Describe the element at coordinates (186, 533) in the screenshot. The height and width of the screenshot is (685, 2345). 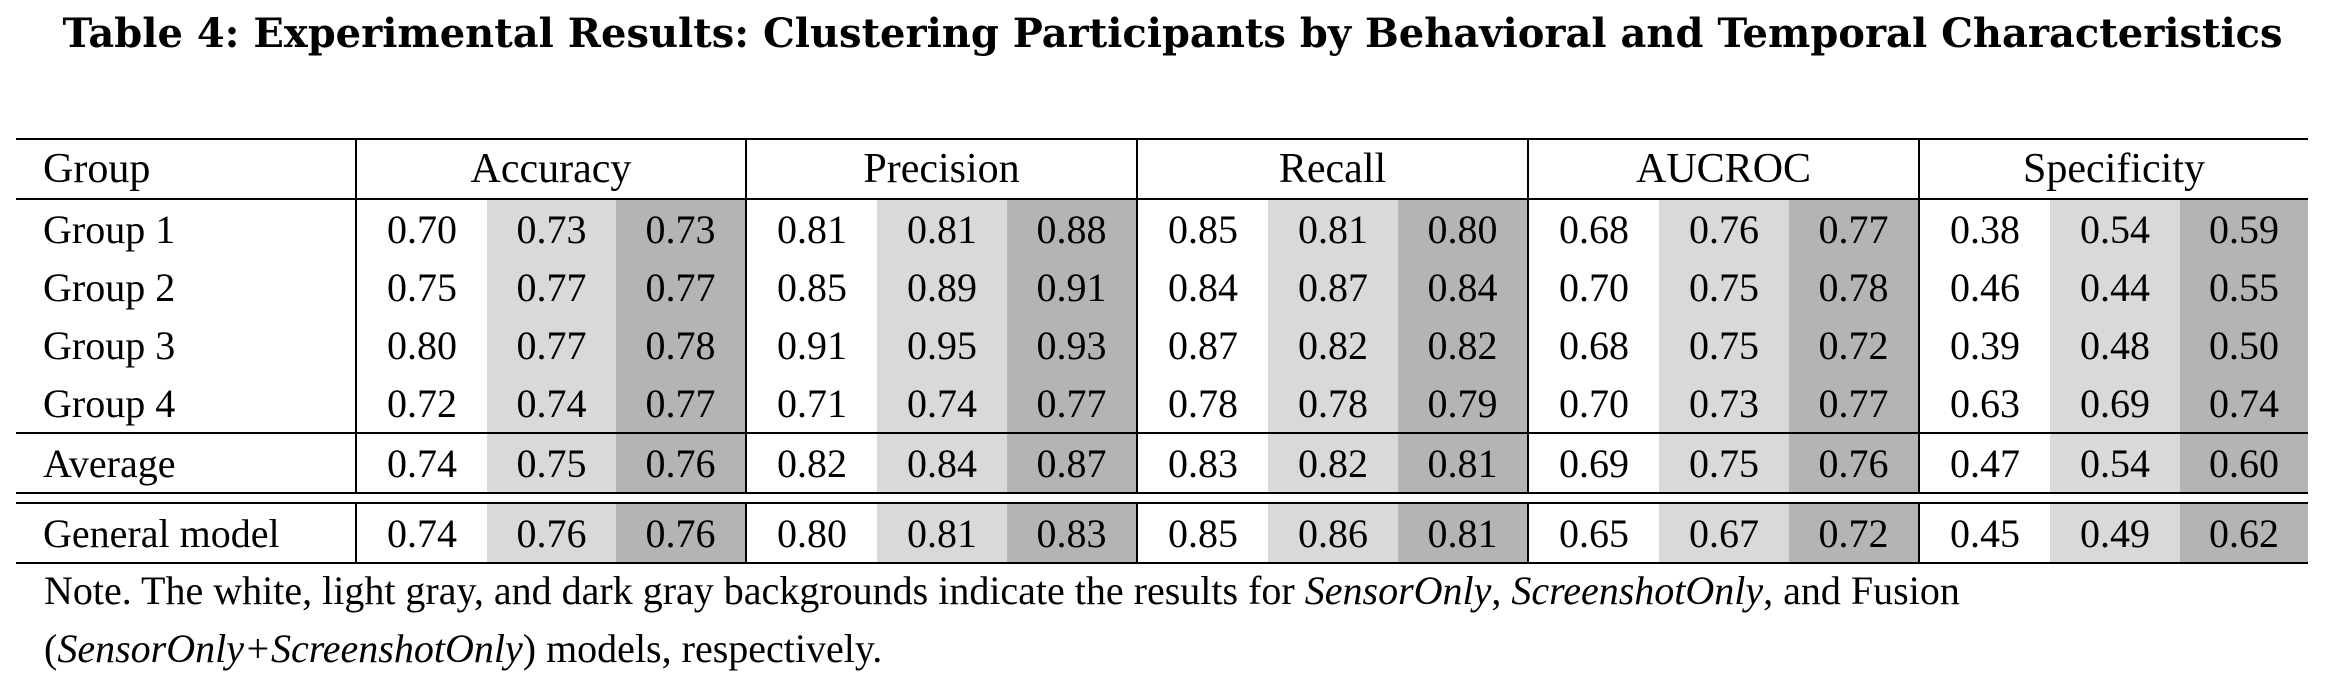
I see `row-label: General model` at that location.